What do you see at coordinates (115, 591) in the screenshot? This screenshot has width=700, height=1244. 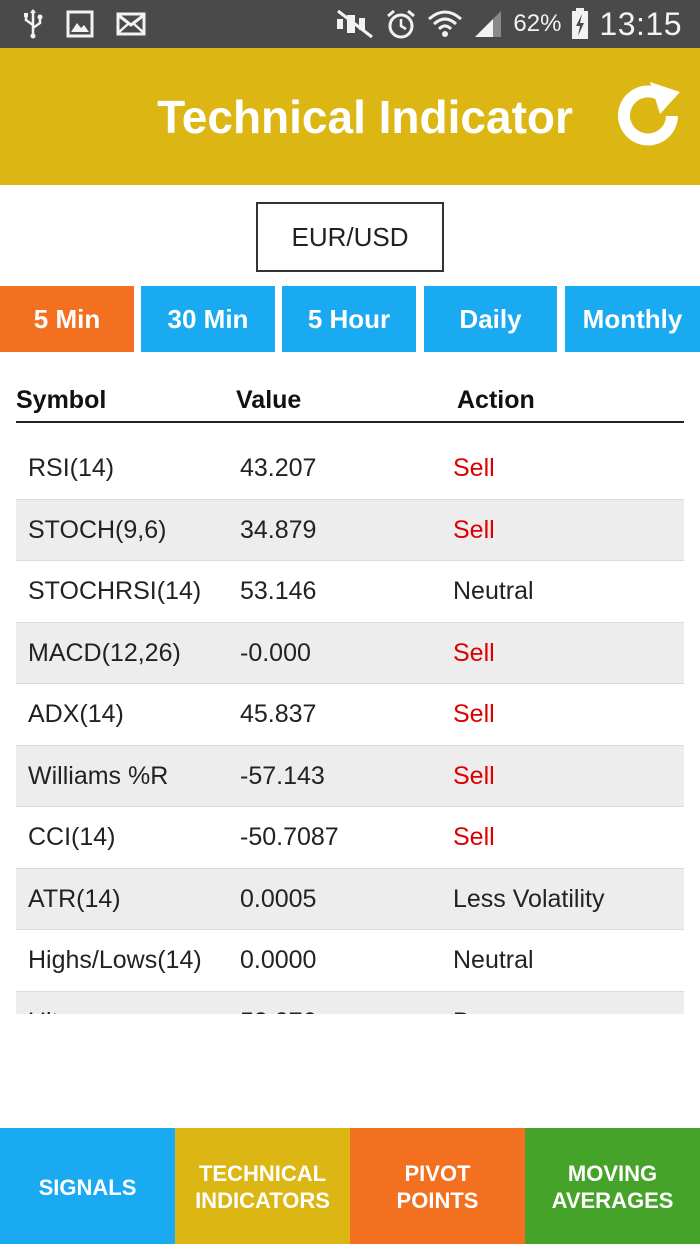 I see `row-symbol: STOCHRSI(14)` at bounding box center [115, 591].